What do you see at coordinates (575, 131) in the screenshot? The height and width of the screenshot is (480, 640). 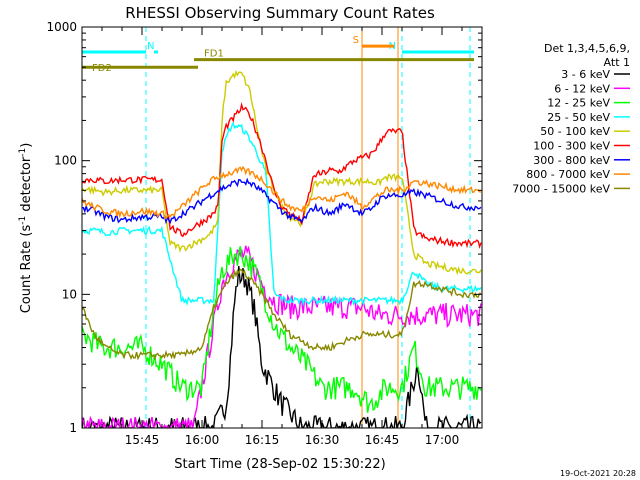 I see `legend-entry-label: 50 - 100 keV` at bounding box center [575, 131].